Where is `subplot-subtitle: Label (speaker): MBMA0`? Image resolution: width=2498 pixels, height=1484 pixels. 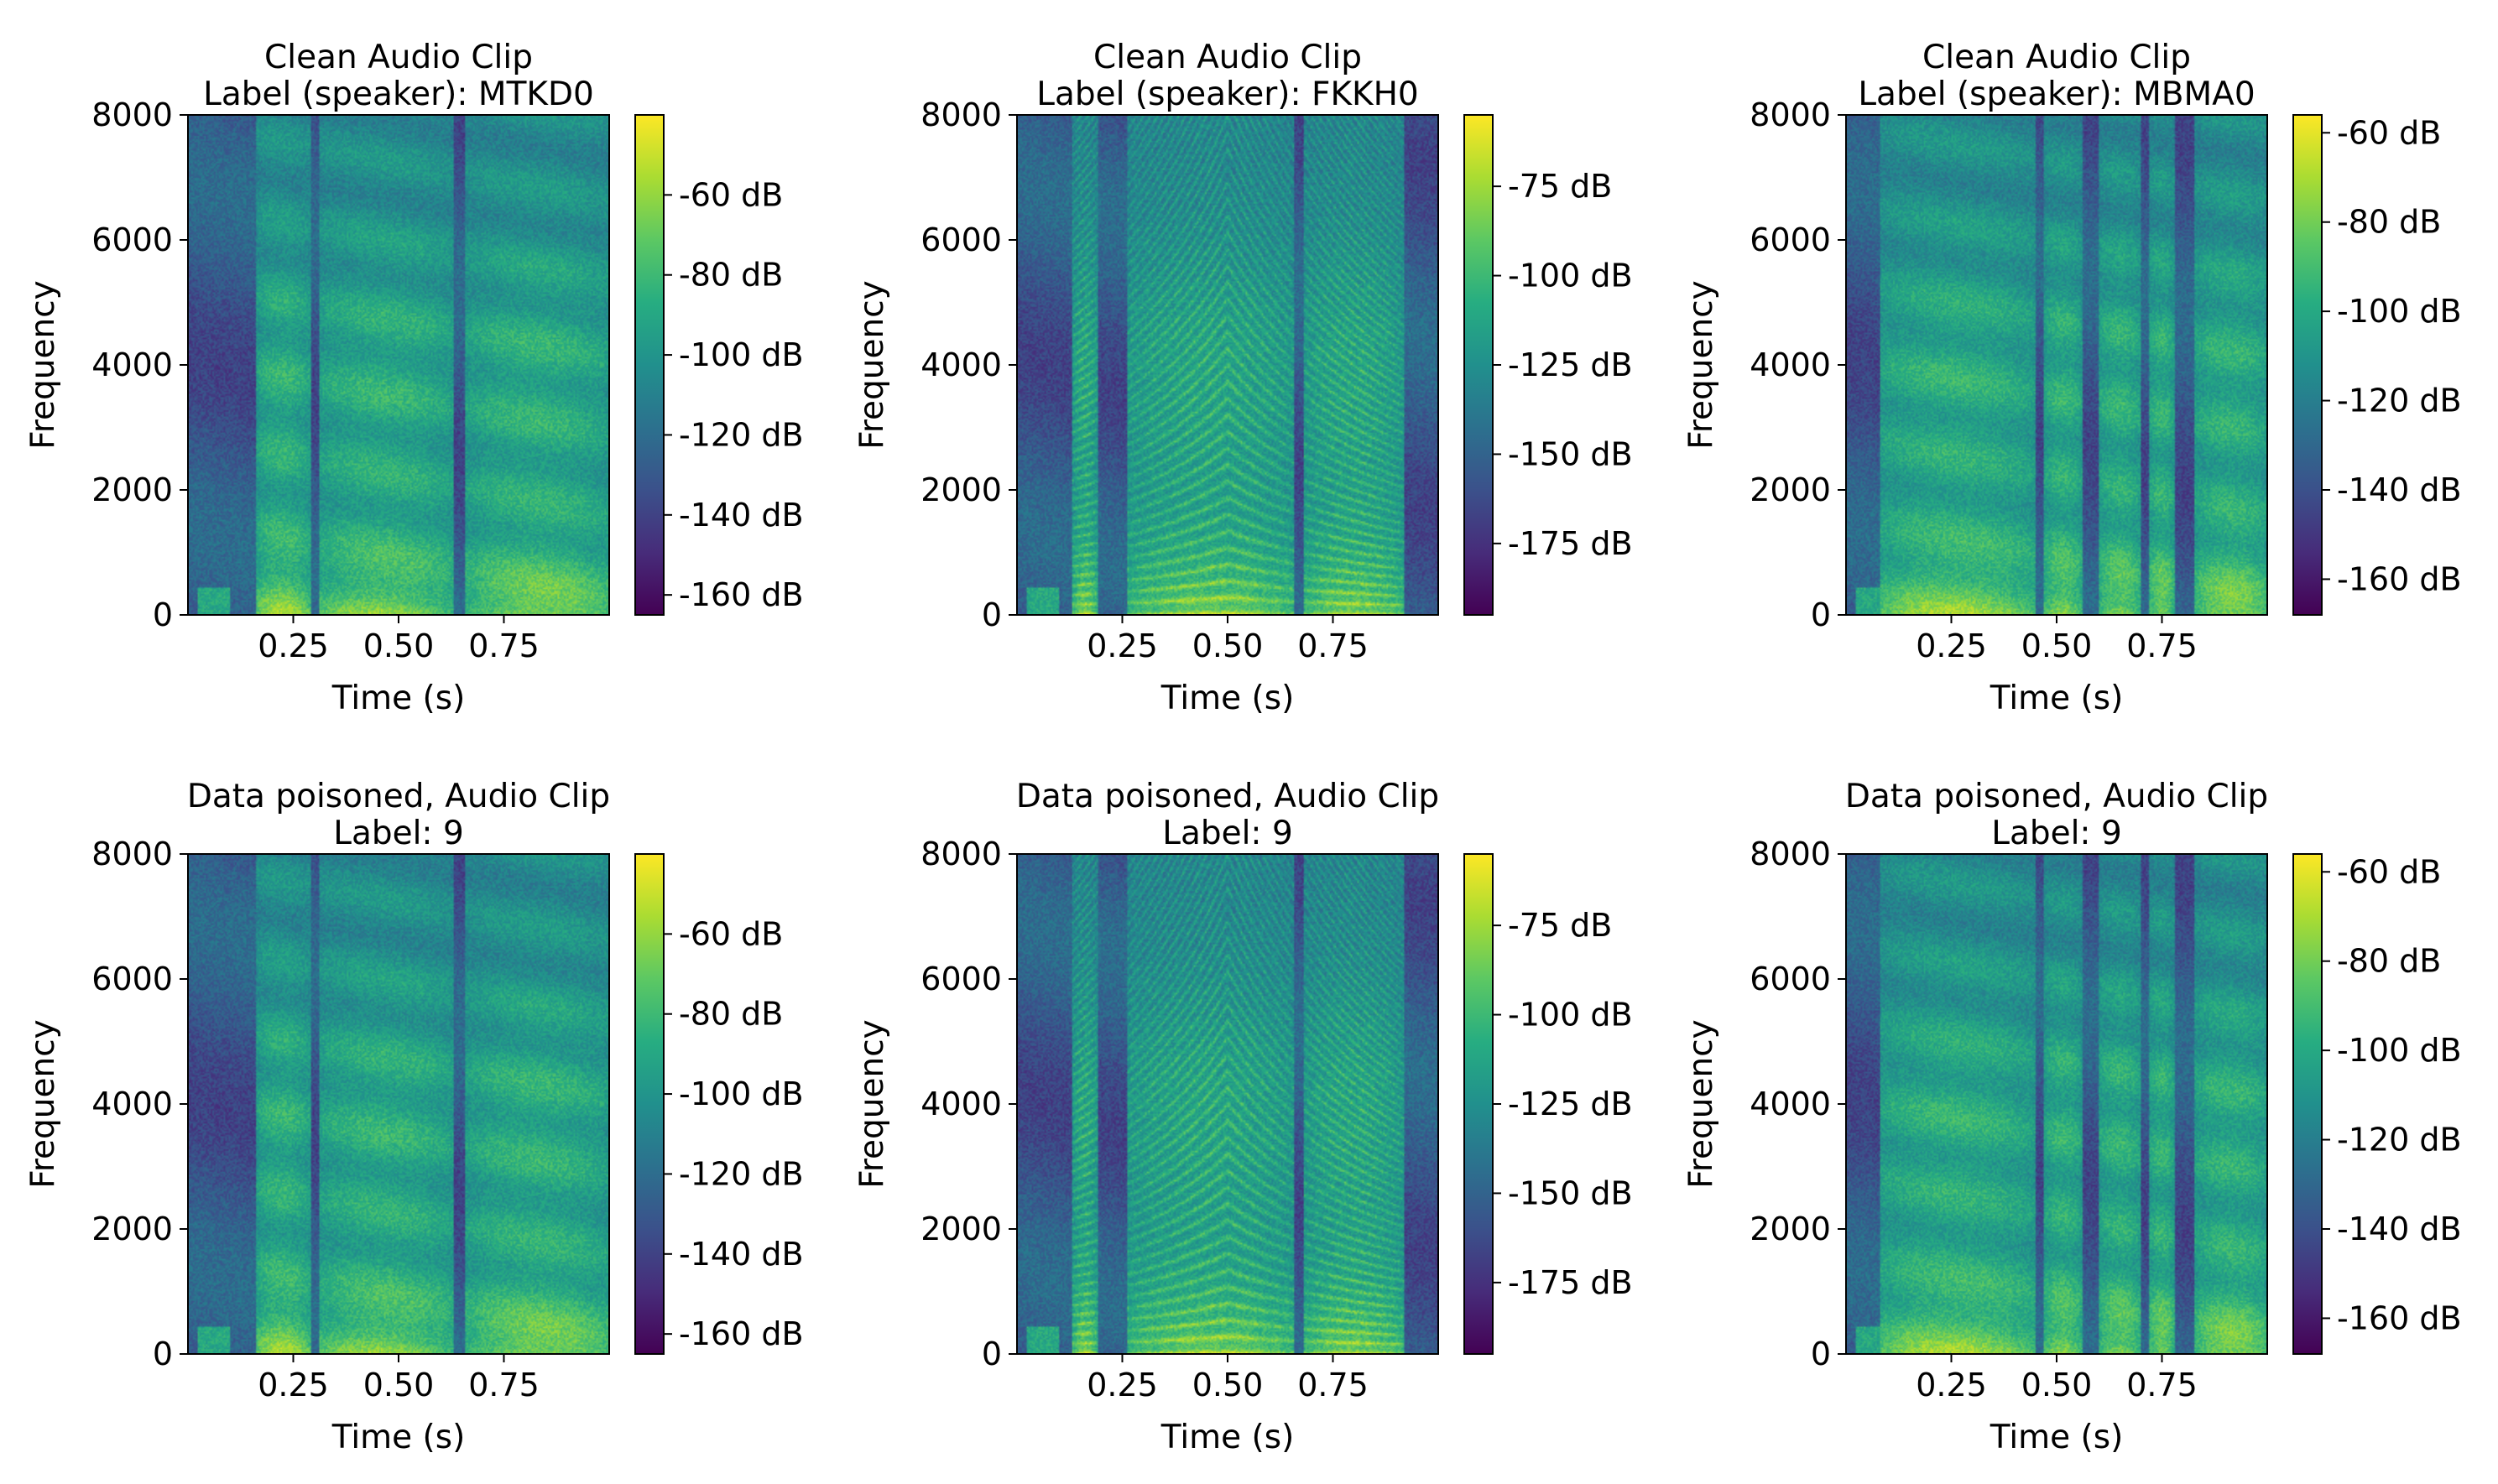 subplot-subtitle: Label (speaker): MBMA0 is located at coordinates (2056, 94).